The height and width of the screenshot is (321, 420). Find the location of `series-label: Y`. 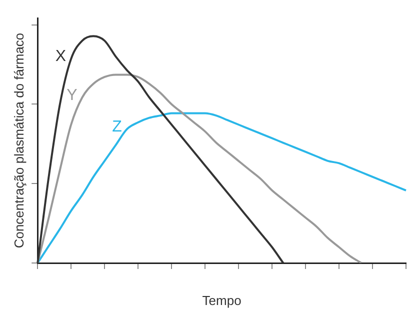

series-label: Y is located at coordinates (72, 95).